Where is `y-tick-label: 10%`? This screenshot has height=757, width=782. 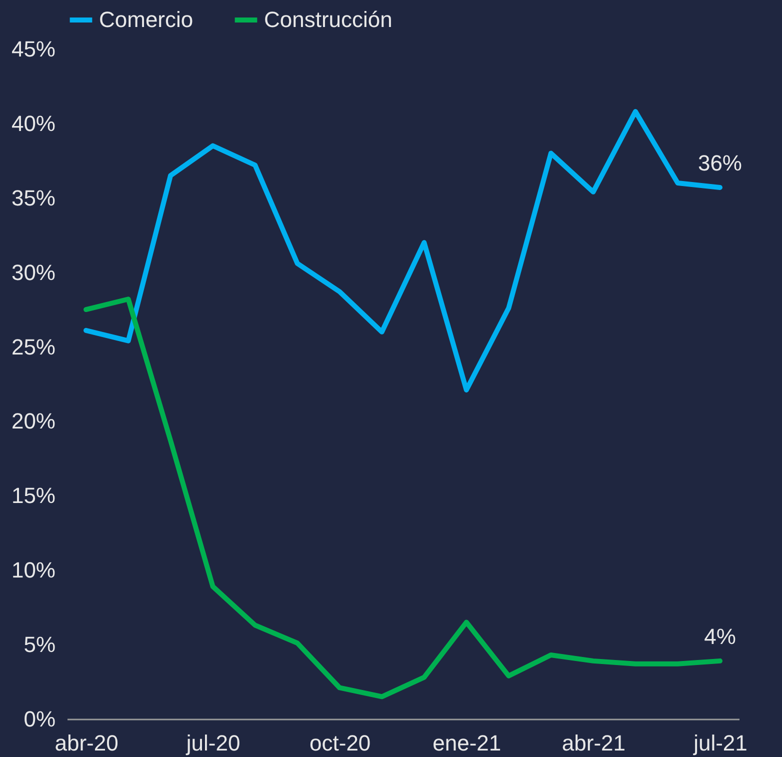
y-tick-label: 10% is located at coordinates (33, 570).